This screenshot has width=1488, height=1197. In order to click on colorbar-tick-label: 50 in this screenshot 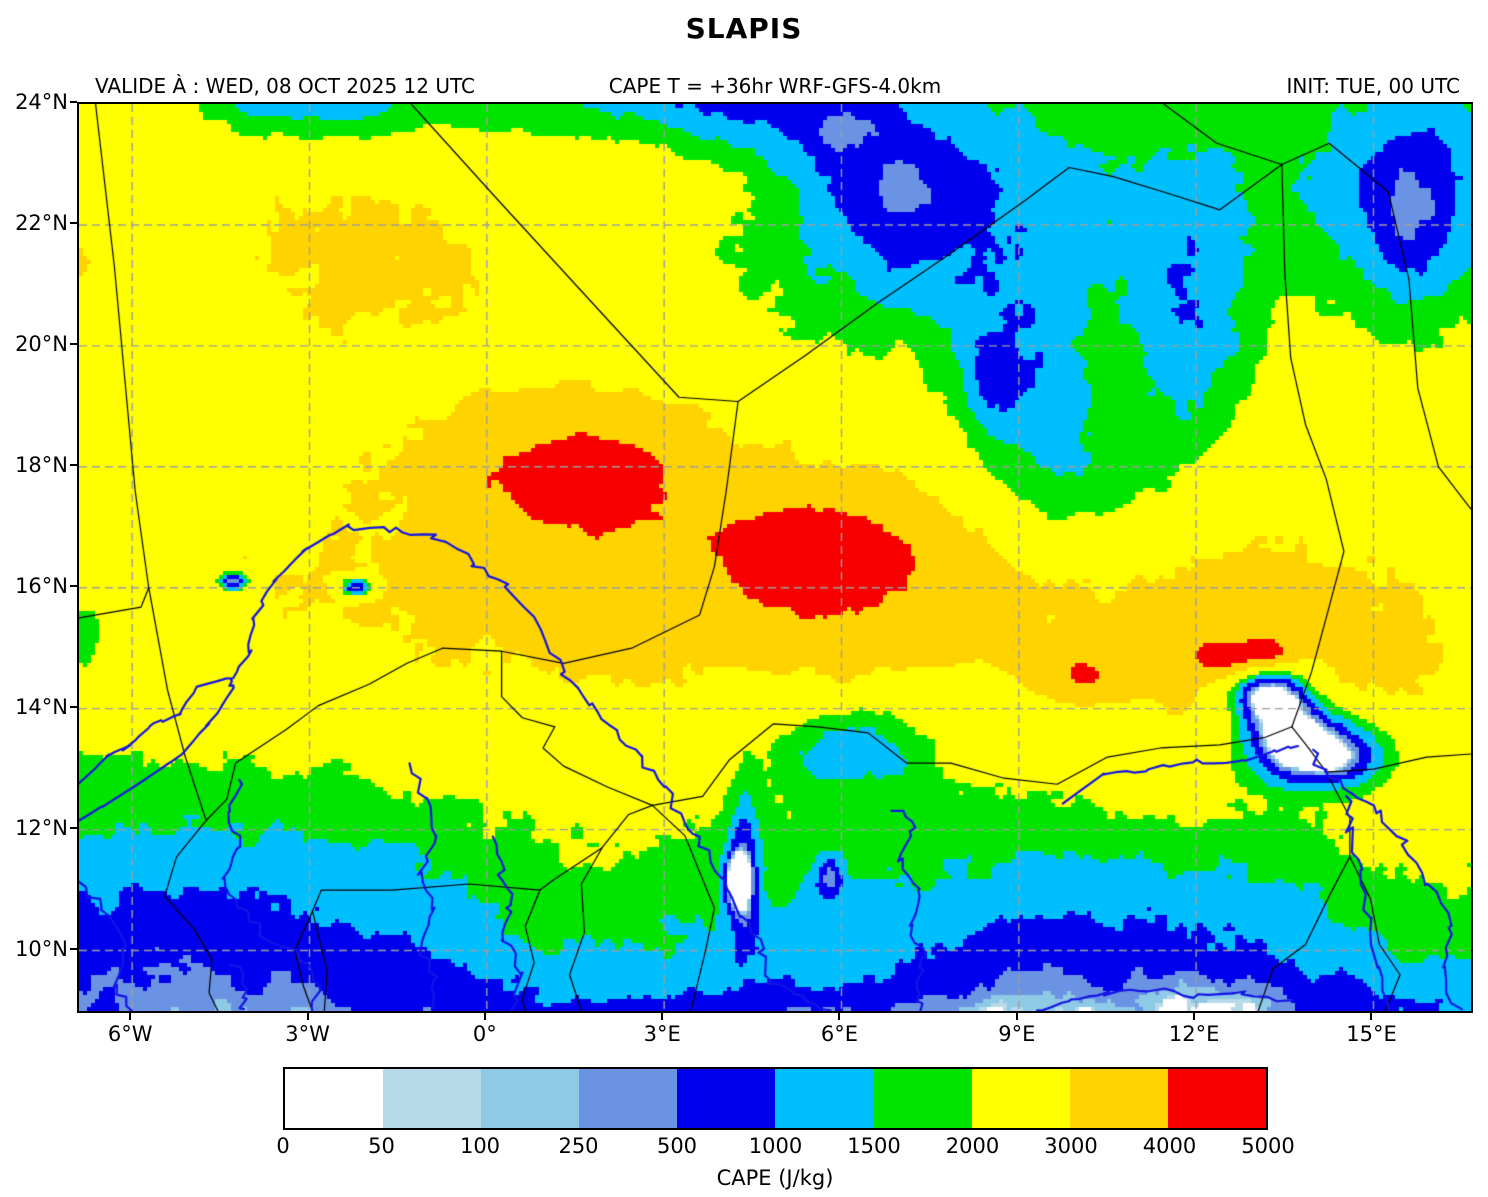, I will do `click(381, 1146)`.